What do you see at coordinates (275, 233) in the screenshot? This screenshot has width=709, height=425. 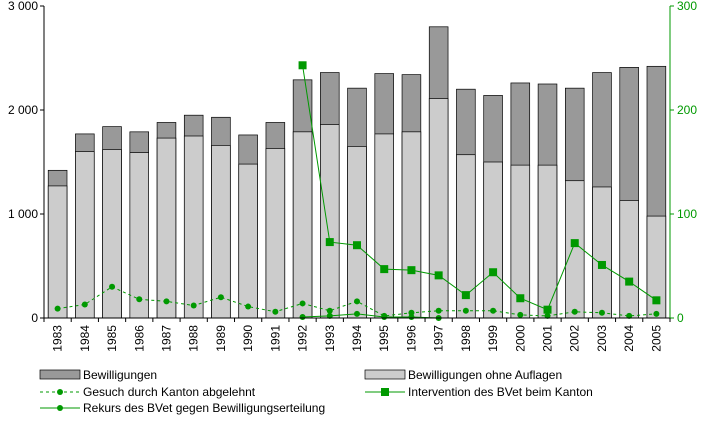 I see `bar-ohne-auflagen-1991` at bounding box center [275, 233].